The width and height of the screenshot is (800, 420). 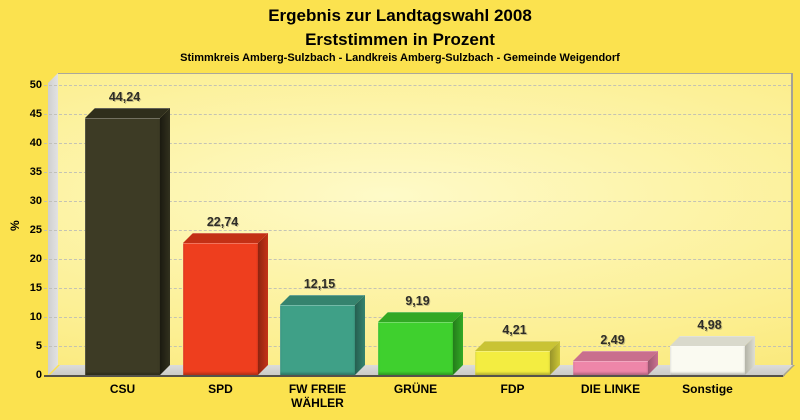 What do you see at coordinates (35, 113) in the screenshot?
I see `y-tick-label-45: 45` at bounding box center [35, 113].